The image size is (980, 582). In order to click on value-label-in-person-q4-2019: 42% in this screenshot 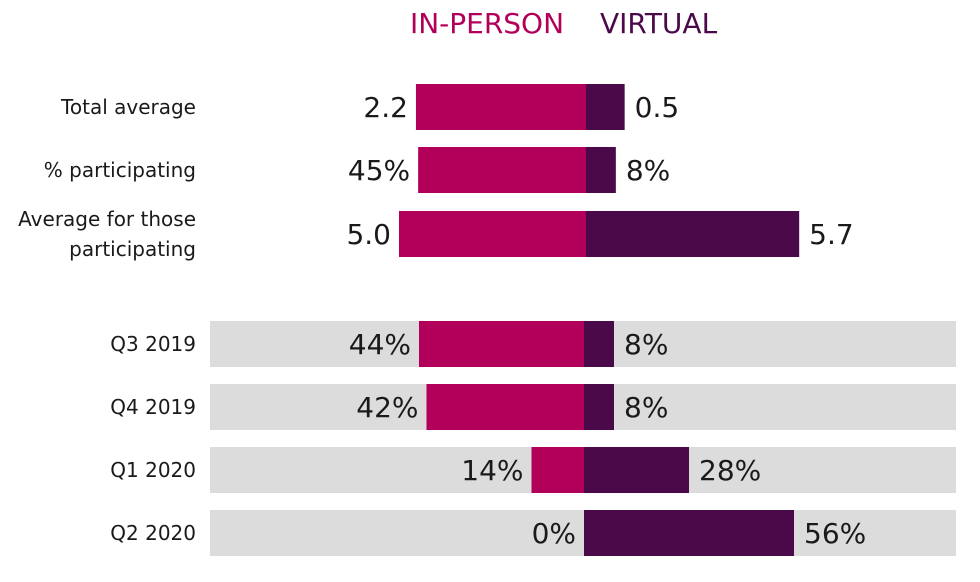, I will do `click(387, 407)`.